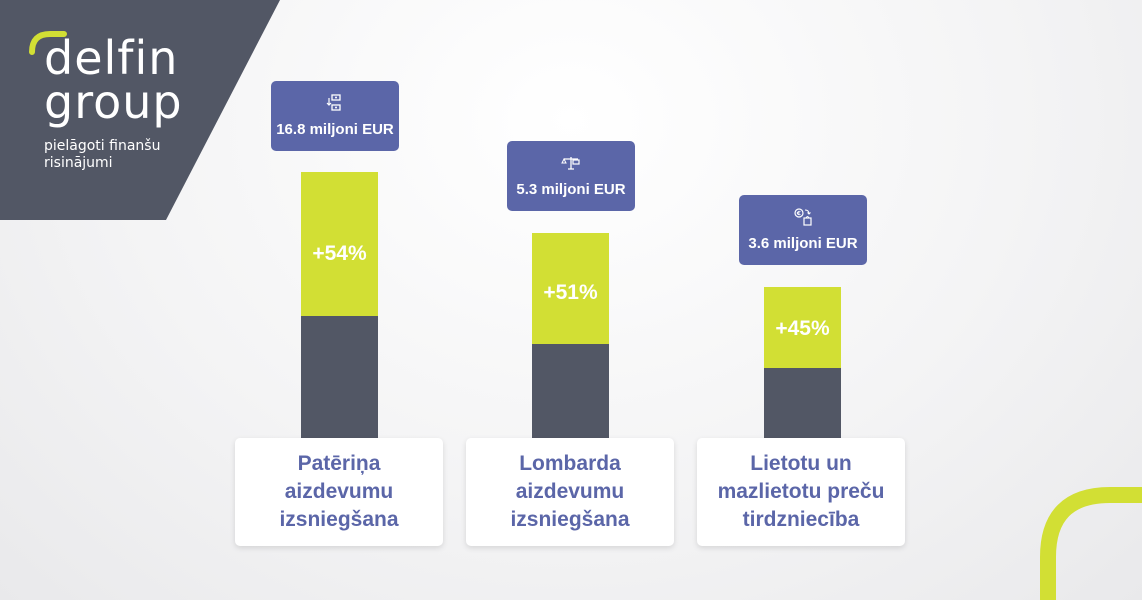 The width and height of the screenshot is (1142, 600). What do you see at coordinates (570, 163) in the screenshot?
I see `scale-money-icon` at bounding box center [570, 163].